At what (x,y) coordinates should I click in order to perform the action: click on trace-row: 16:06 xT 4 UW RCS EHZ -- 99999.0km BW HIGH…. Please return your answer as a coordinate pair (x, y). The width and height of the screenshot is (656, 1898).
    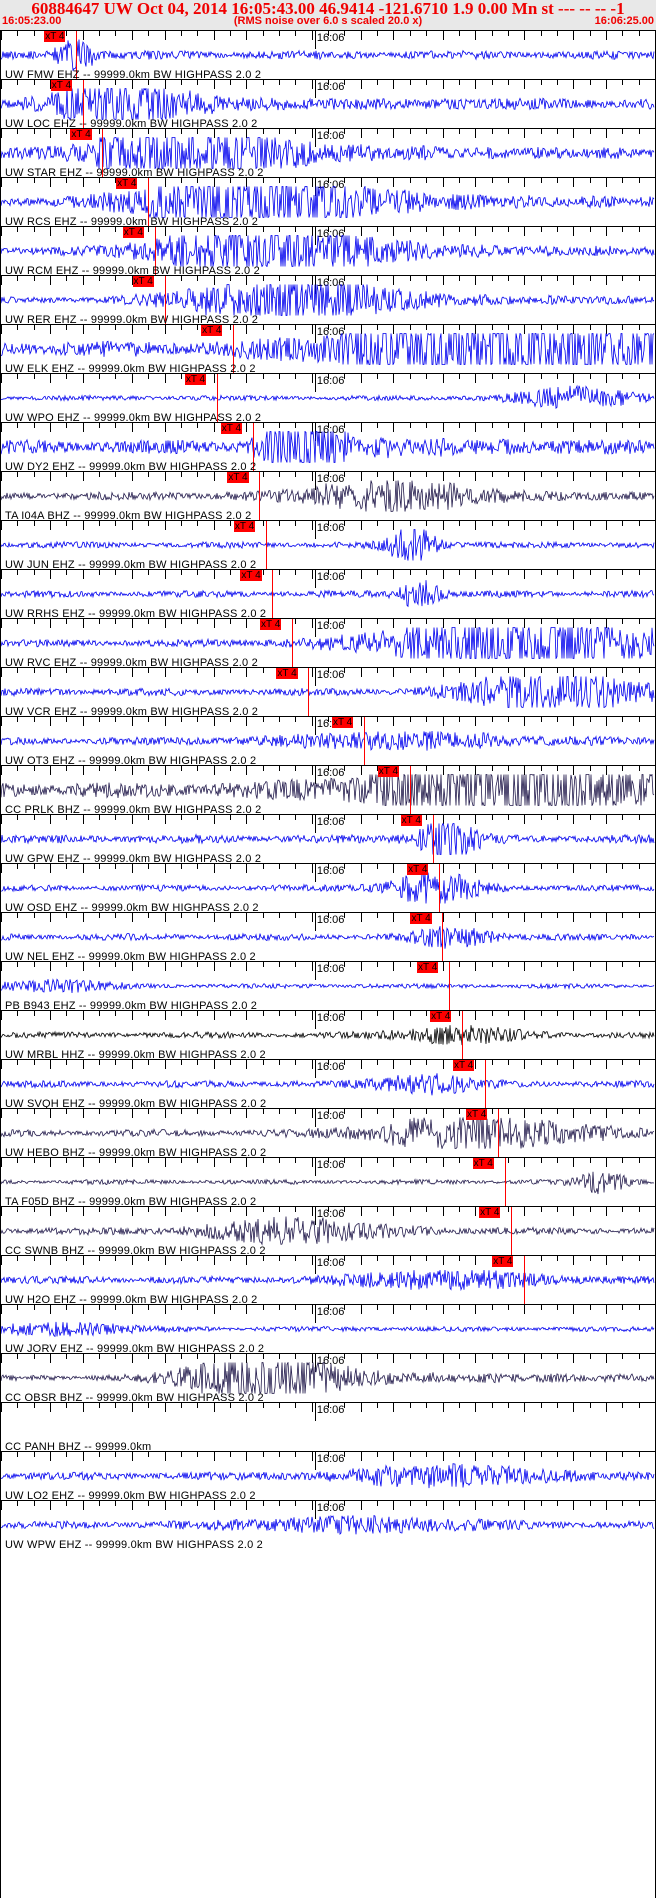
    Looking at the image, I should click on (328, 201).